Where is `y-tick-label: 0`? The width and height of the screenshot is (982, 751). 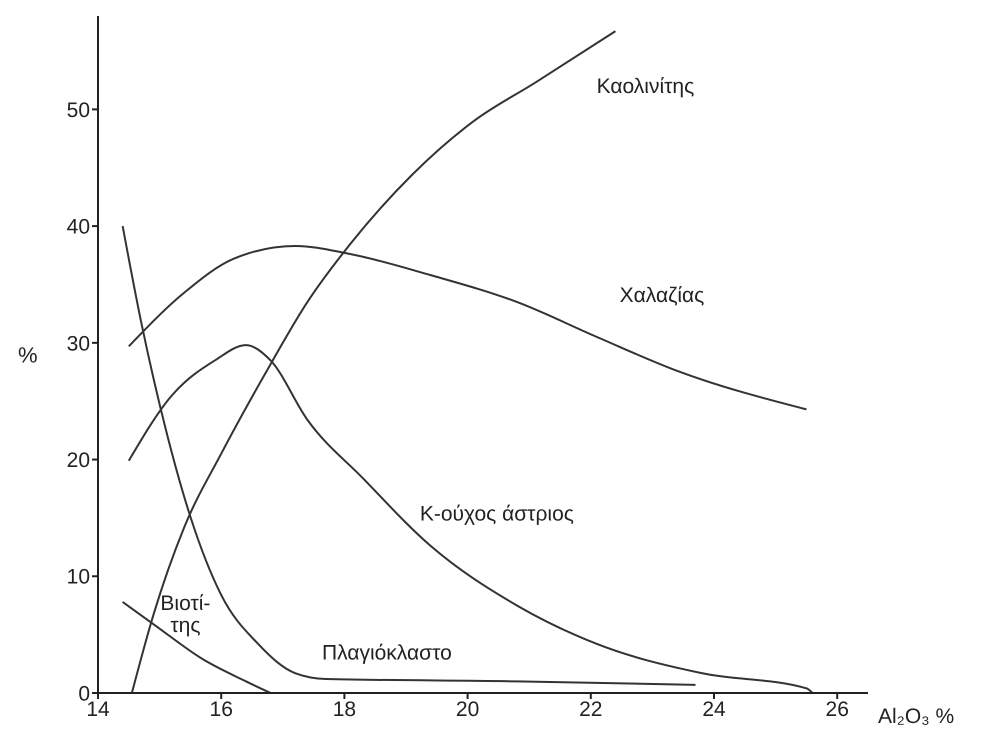 y-tick-label: 0 is located at coordinates (84, 694).